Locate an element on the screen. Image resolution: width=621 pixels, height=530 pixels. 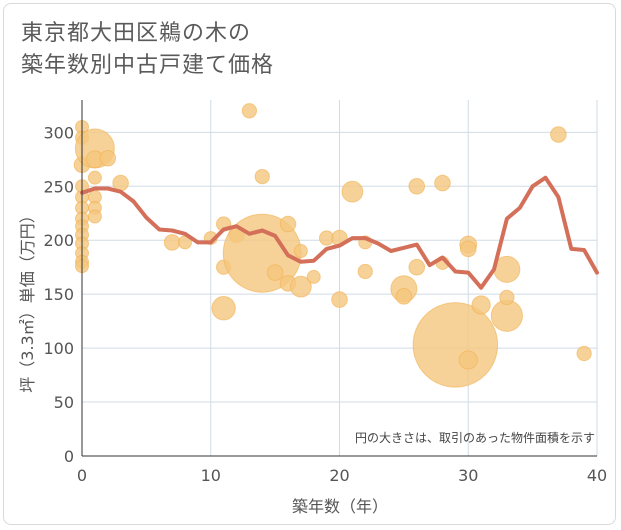
chart-title-line1: 東京都大田区鵜の木の is located at coordinates (136, 33).